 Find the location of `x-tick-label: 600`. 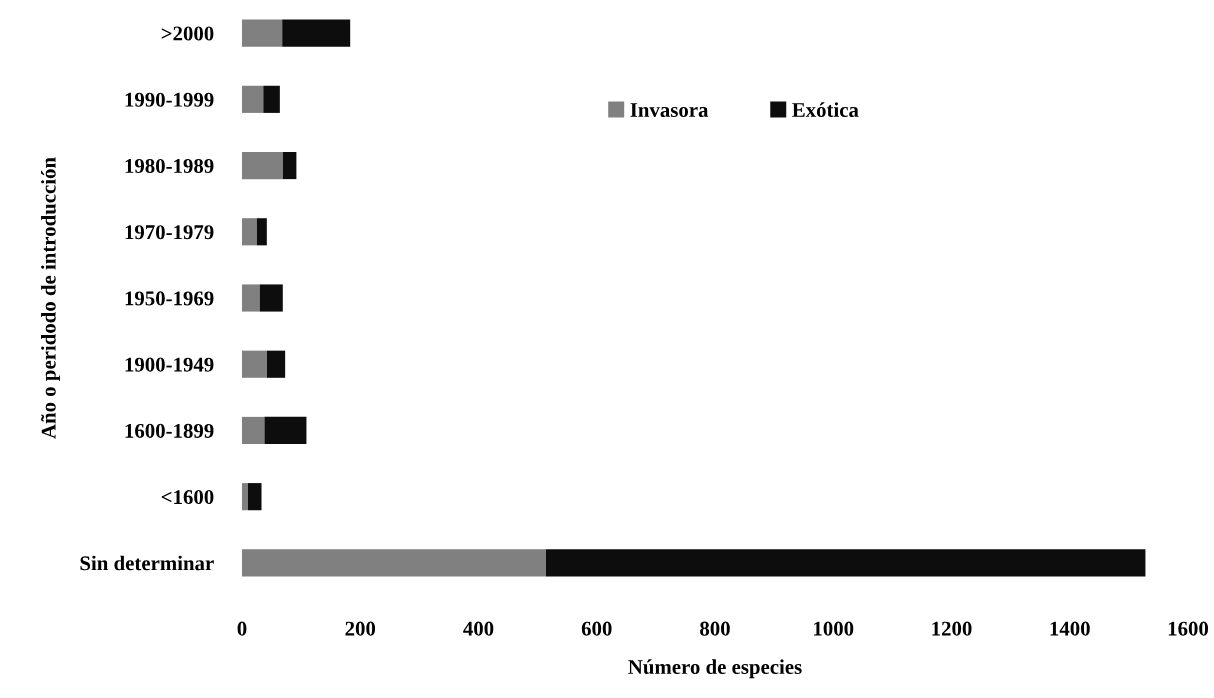

x-tick-label: 600 is located at coordinates (596, 628).